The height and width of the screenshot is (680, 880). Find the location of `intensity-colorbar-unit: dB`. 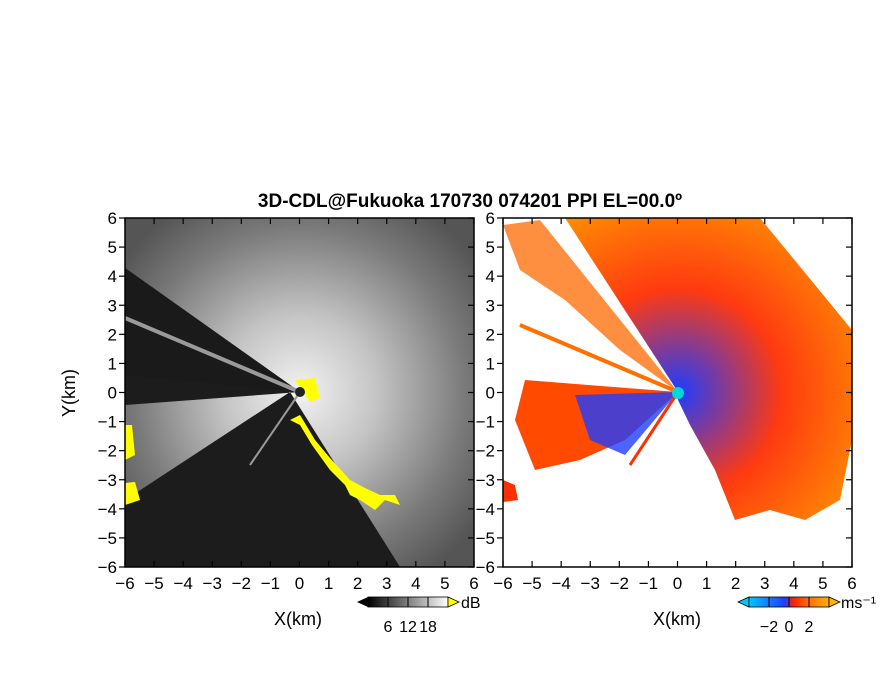

intensity-colorbar-unit: dB is located at coordinates (471, 603).